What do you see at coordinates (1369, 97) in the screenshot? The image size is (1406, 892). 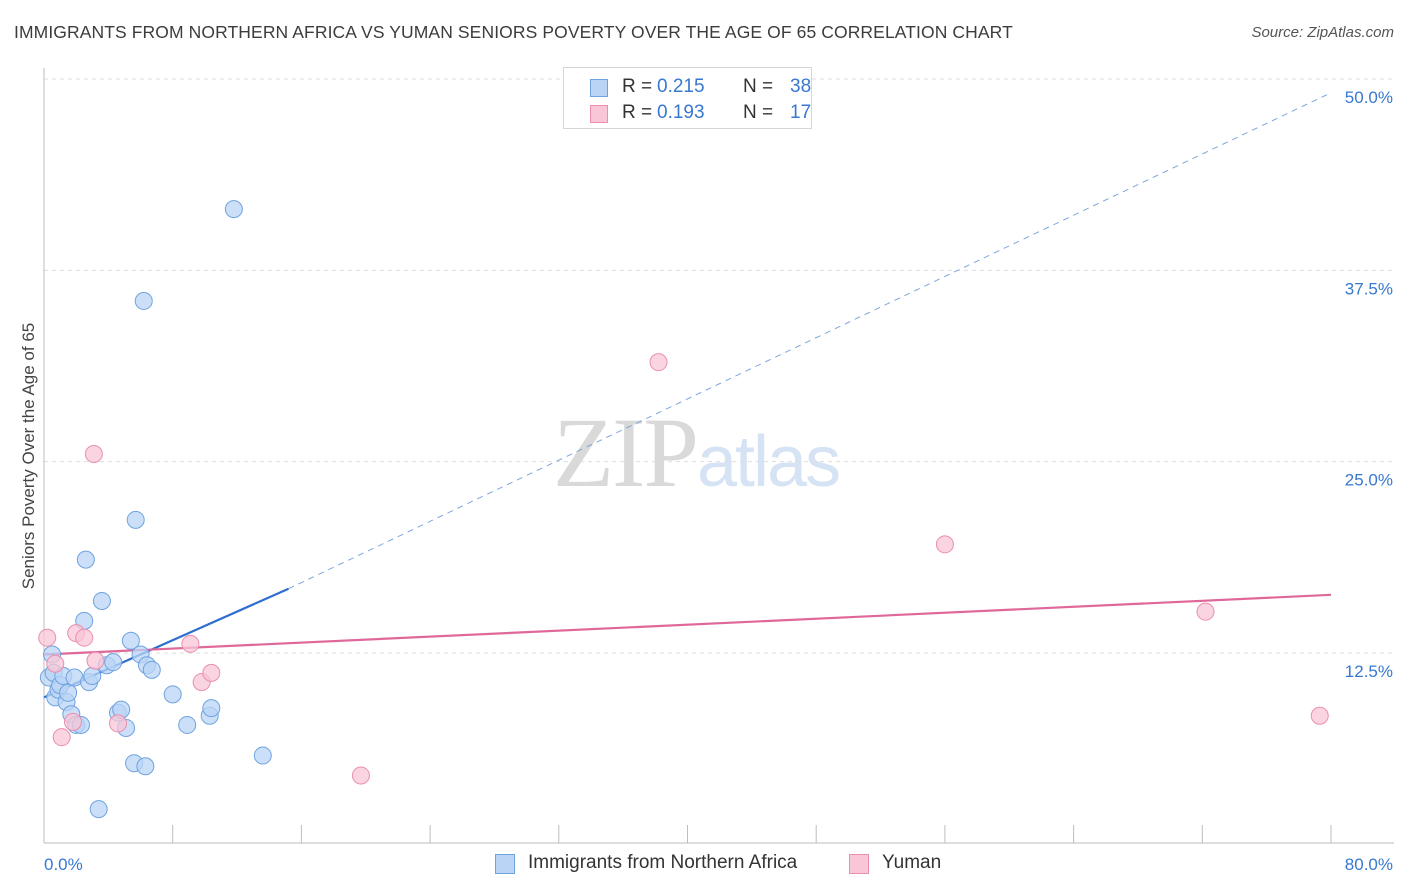 I see `y-tick-label: 50.0%` at bounding box center [1369, 97].